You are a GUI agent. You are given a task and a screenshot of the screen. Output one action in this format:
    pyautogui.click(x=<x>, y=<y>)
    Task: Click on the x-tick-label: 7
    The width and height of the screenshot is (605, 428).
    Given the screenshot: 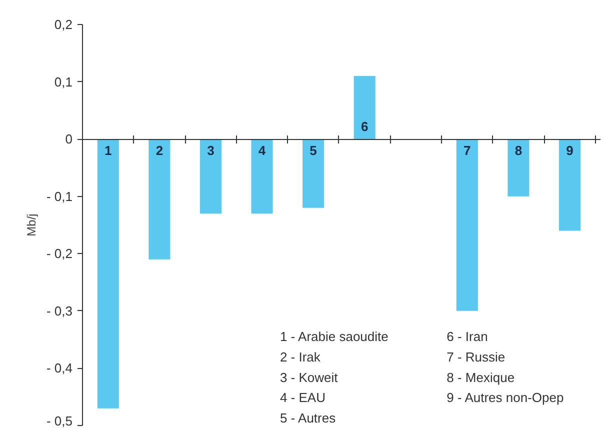 What is the action you would take?
    pyautogui.click(x=467, y=150)
    